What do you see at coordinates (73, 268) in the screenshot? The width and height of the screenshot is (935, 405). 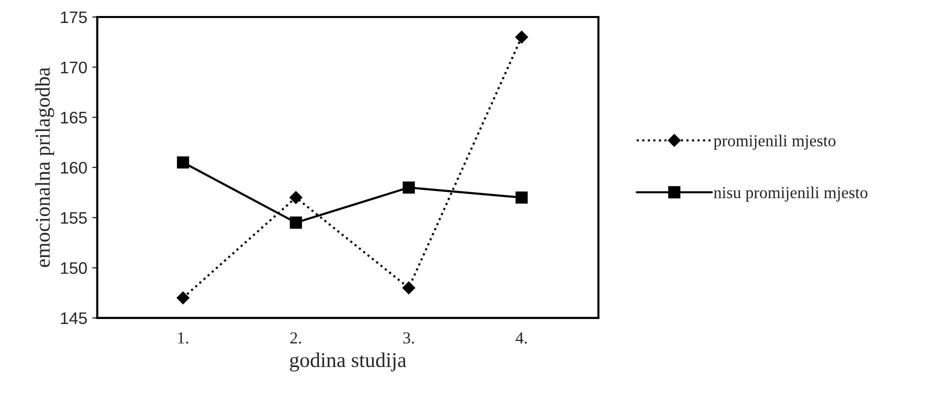 I see `y-tick-label: 150` at bounding box center [73, 268].